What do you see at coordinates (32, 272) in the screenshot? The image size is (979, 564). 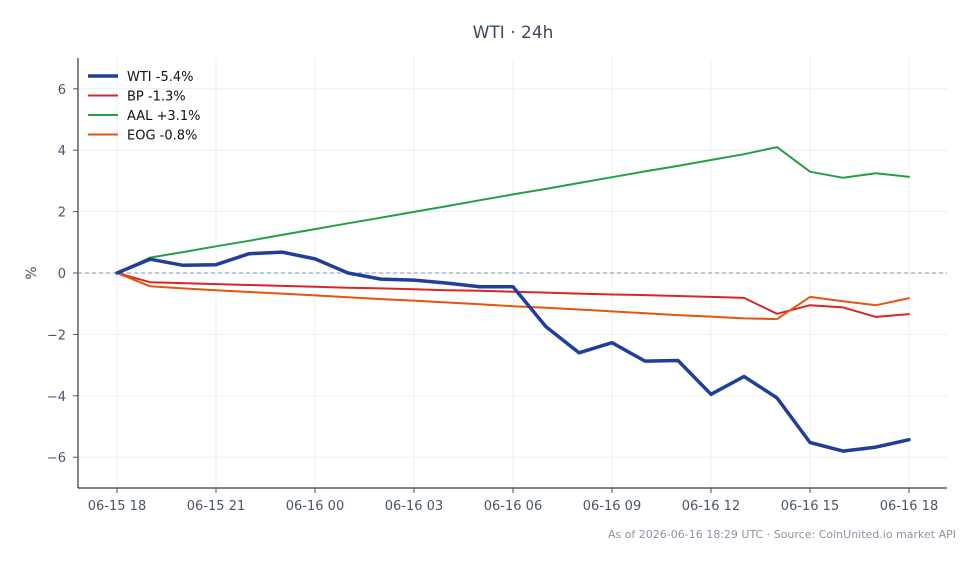 I see `y-axis-label: %` at bounding box center [32, 272].